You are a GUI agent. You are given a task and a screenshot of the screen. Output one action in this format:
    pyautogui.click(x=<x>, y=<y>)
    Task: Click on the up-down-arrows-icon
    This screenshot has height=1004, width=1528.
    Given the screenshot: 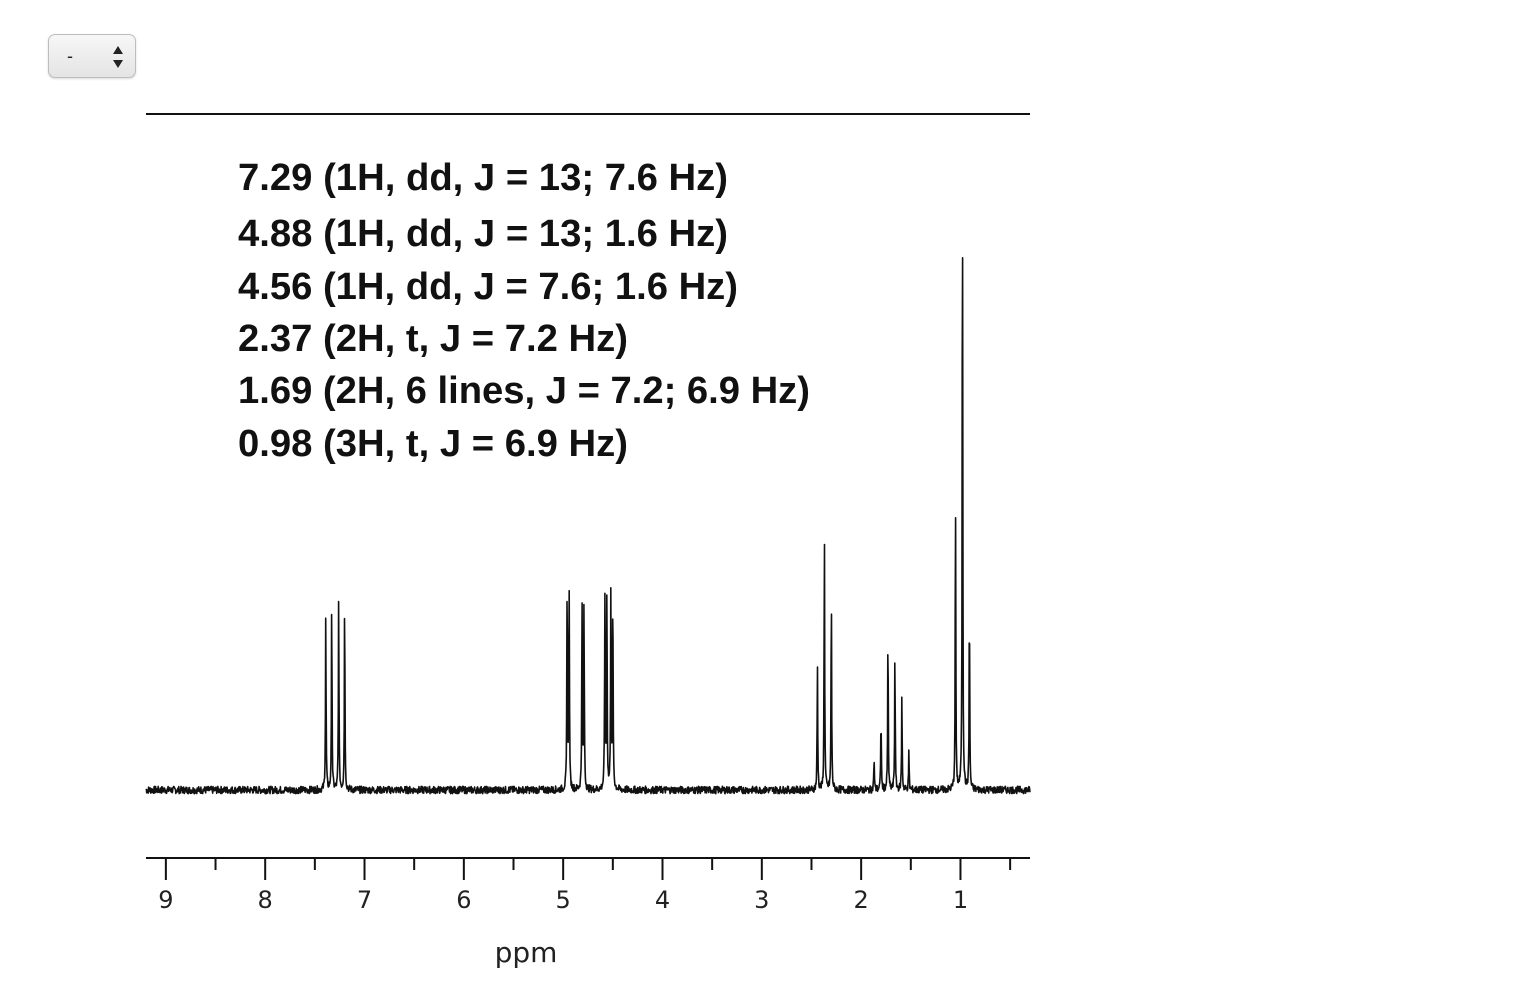 What is the action you would take?
    pyautogui.click(x=118, y=57)
    